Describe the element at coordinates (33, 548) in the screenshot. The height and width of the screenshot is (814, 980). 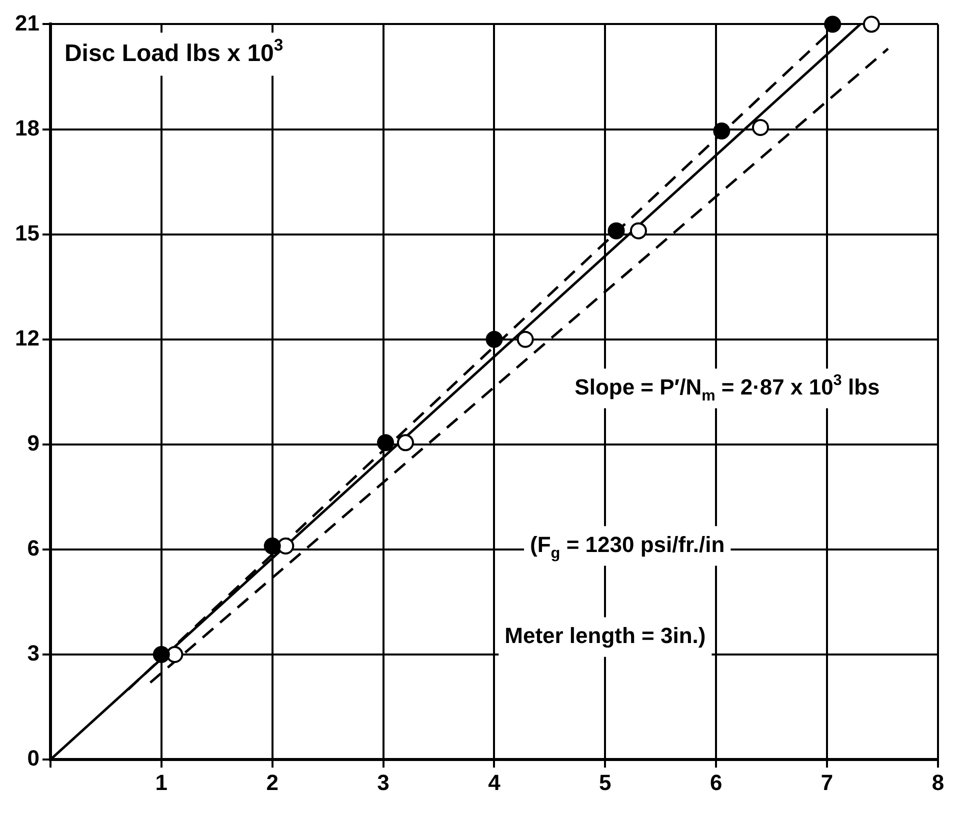
I see `y-tick-label: 6` at that location.